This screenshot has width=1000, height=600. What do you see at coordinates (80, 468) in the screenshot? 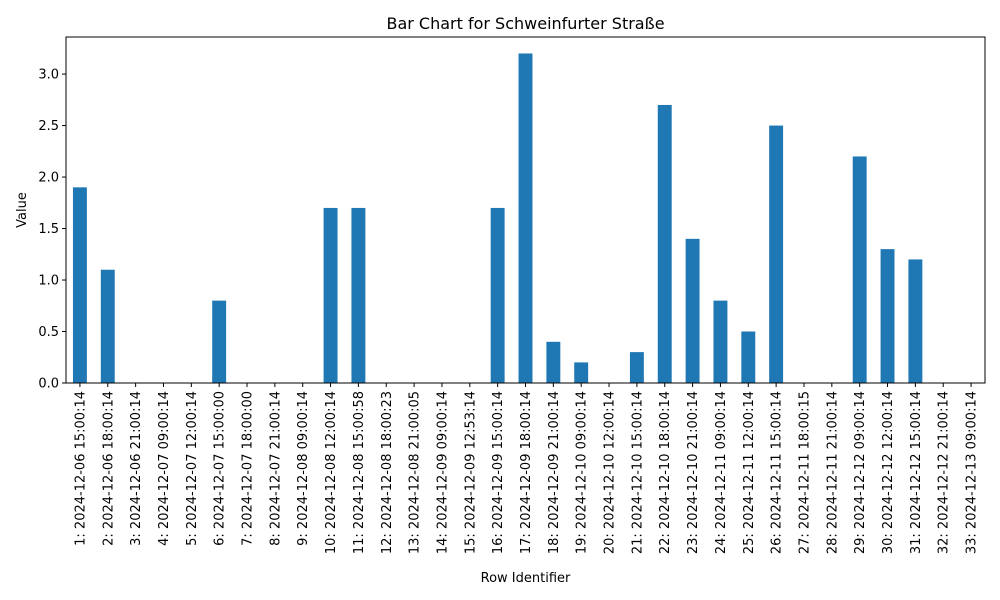
I see `x-tick-label: 1: 2024-12-06 15:00:14` at bounding box center [80, 468].